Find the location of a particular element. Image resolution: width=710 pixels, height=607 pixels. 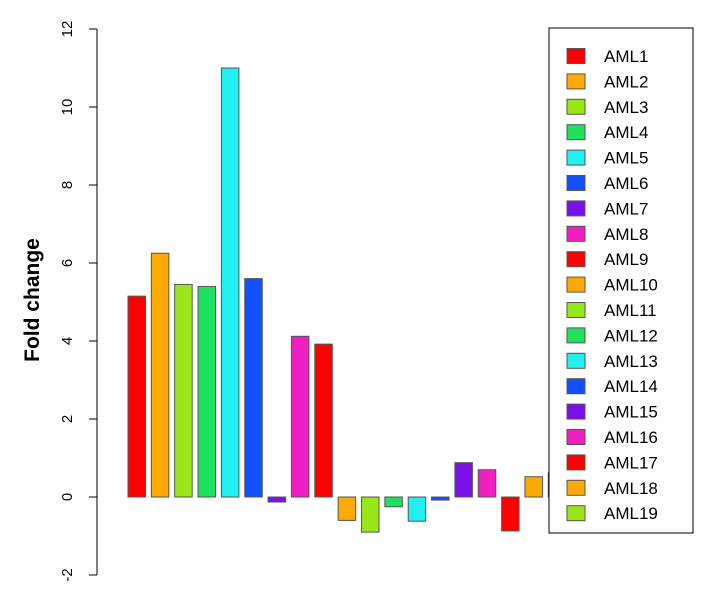

legend-label: AML19 is located at coordinates (631, 513).